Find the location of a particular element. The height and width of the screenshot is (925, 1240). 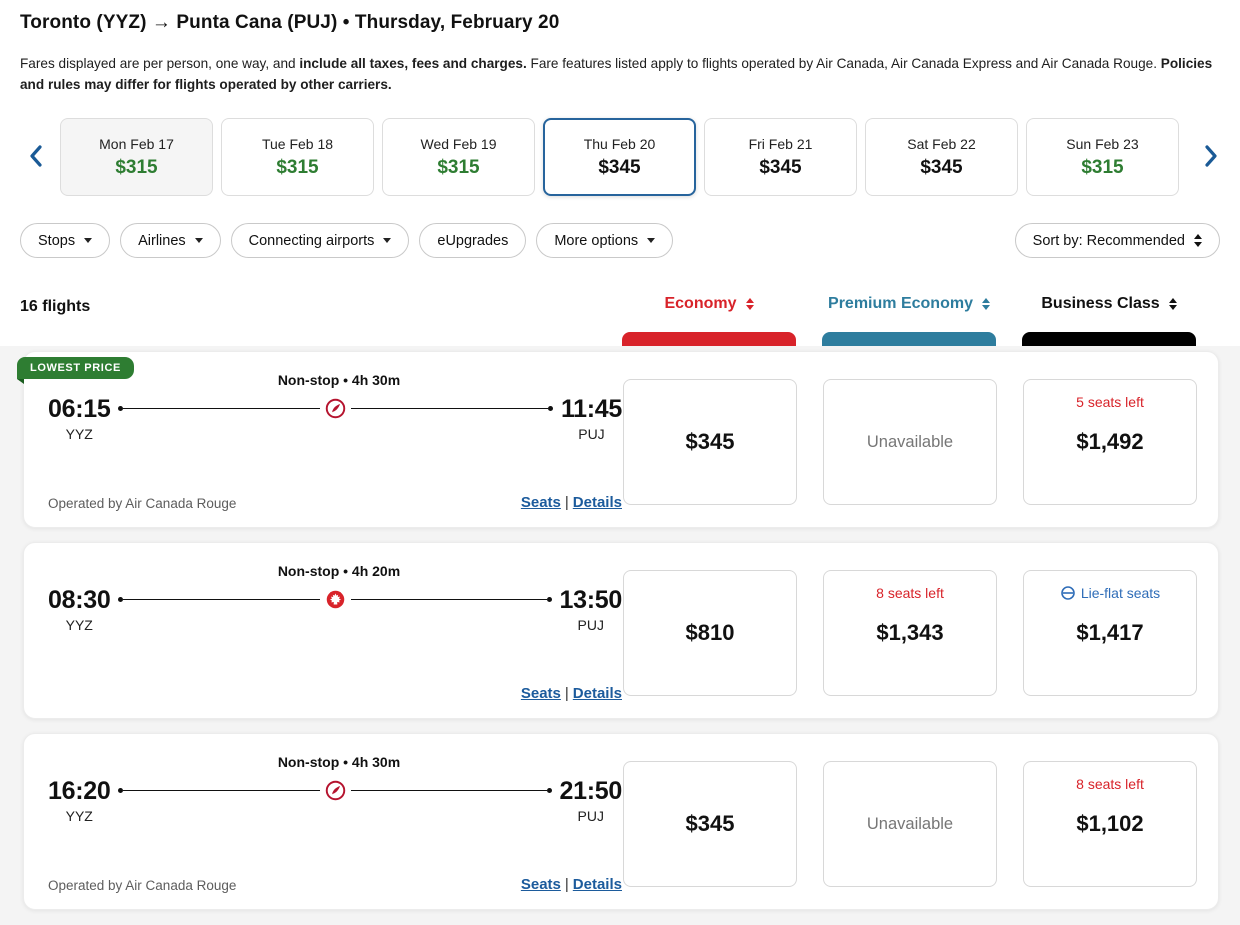

sort-by-dropdown: Sort by: Recommended is located at coordinates (1117, 240).